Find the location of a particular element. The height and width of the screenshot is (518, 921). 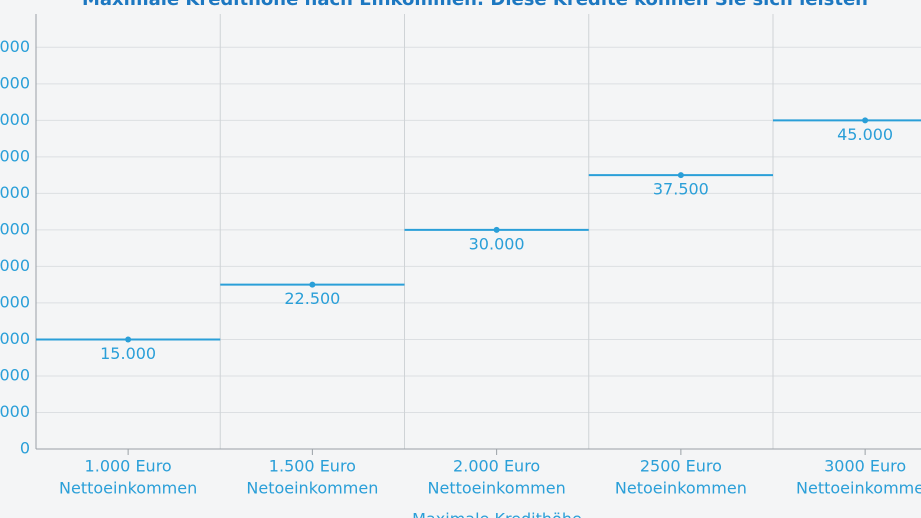

x-tick-label: 1.500 Euro is located at coordinates (312, 466).